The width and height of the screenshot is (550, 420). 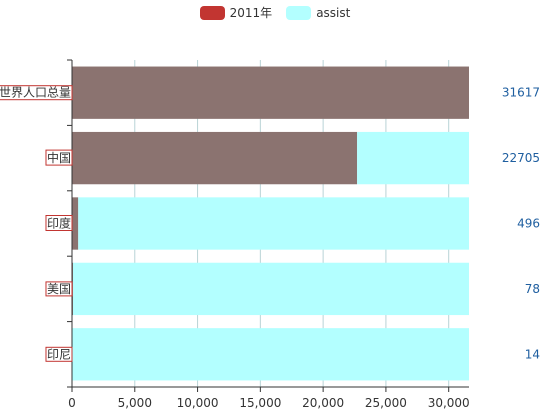 What do you see at coordinates (135, 403) in the screenshot?
I see `x-tick-label-1: 5,000` at bounding box center [135, 403].